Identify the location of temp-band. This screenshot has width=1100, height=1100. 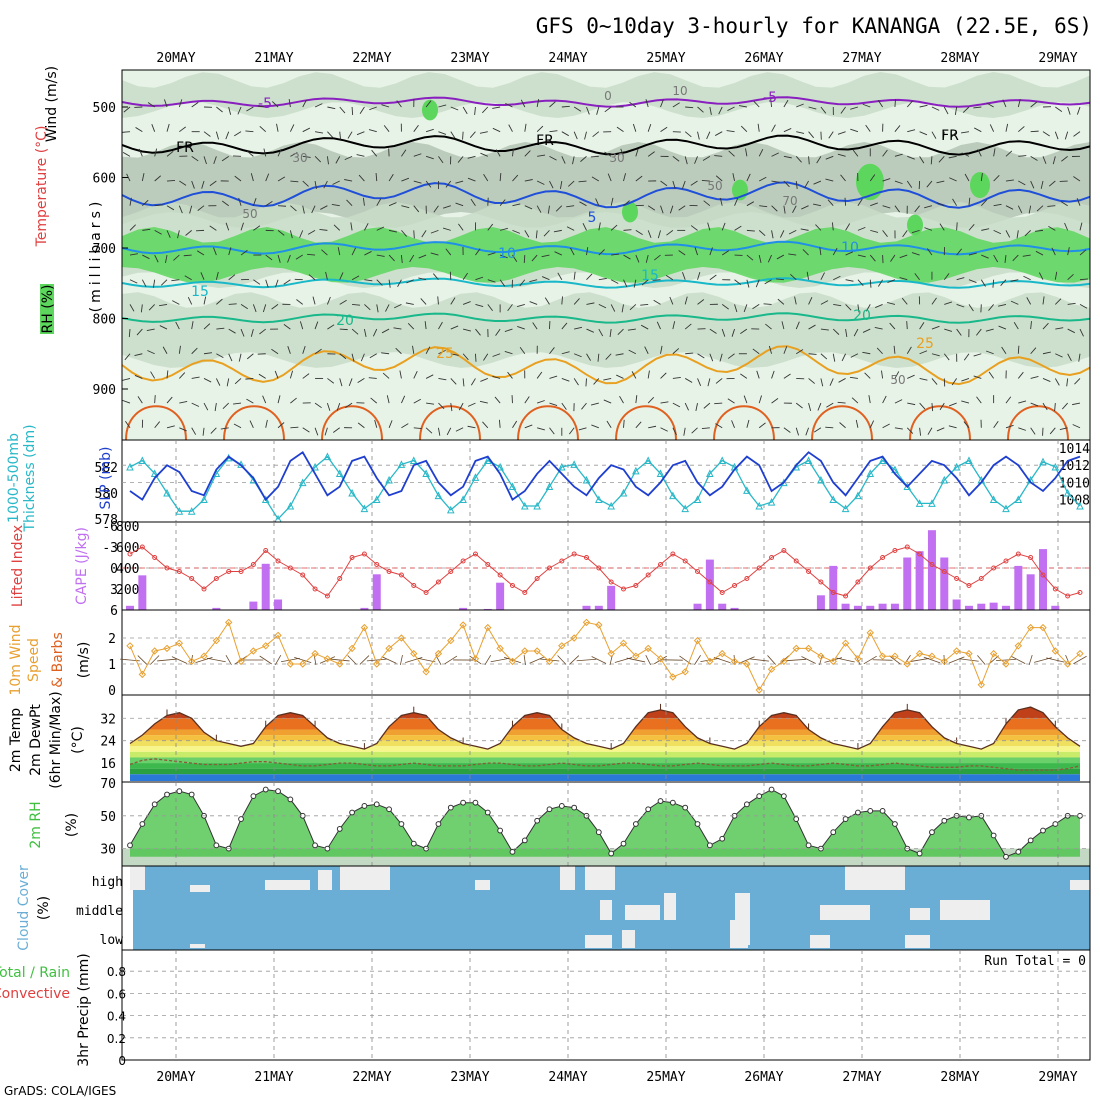
(605, 766).